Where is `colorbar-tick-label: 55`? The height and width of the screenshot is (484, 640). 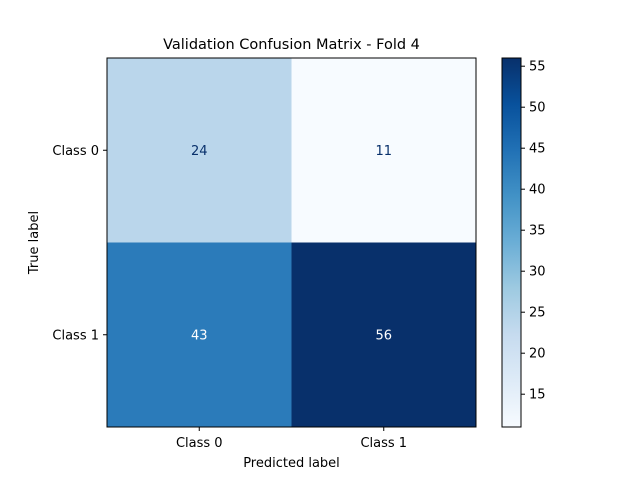 colorbar-tick-label: 55 is located at coordinates (537, 67).